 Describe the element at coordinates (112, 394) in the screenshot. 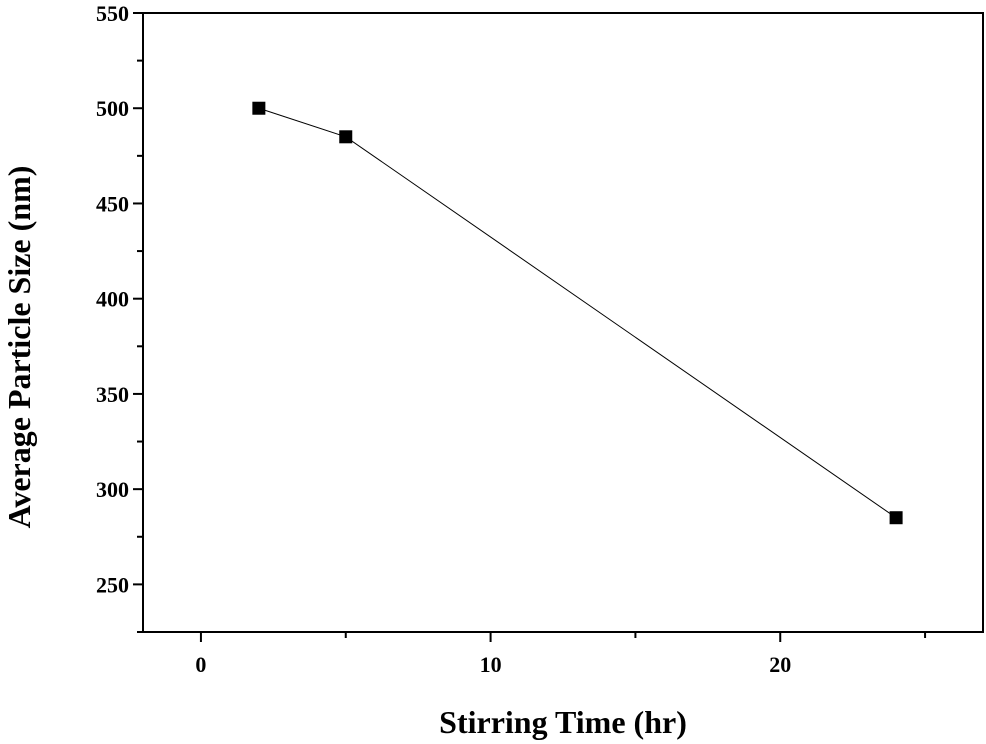

I see `y-tick-label: 350` at that location.